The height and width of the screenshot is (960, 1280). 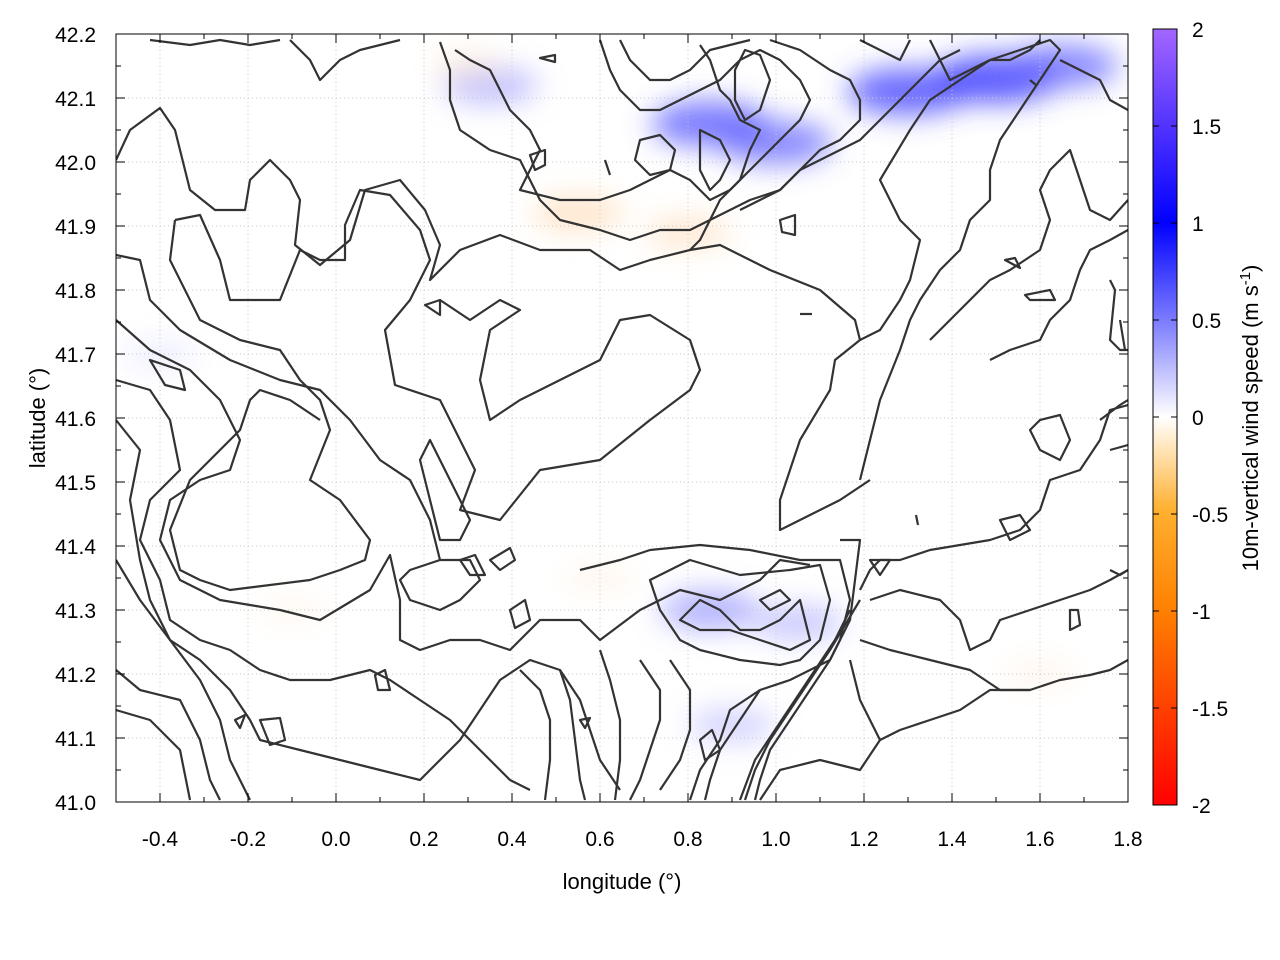 I want to click on y-tick-label: 41.6, so click(x=75, y=419).